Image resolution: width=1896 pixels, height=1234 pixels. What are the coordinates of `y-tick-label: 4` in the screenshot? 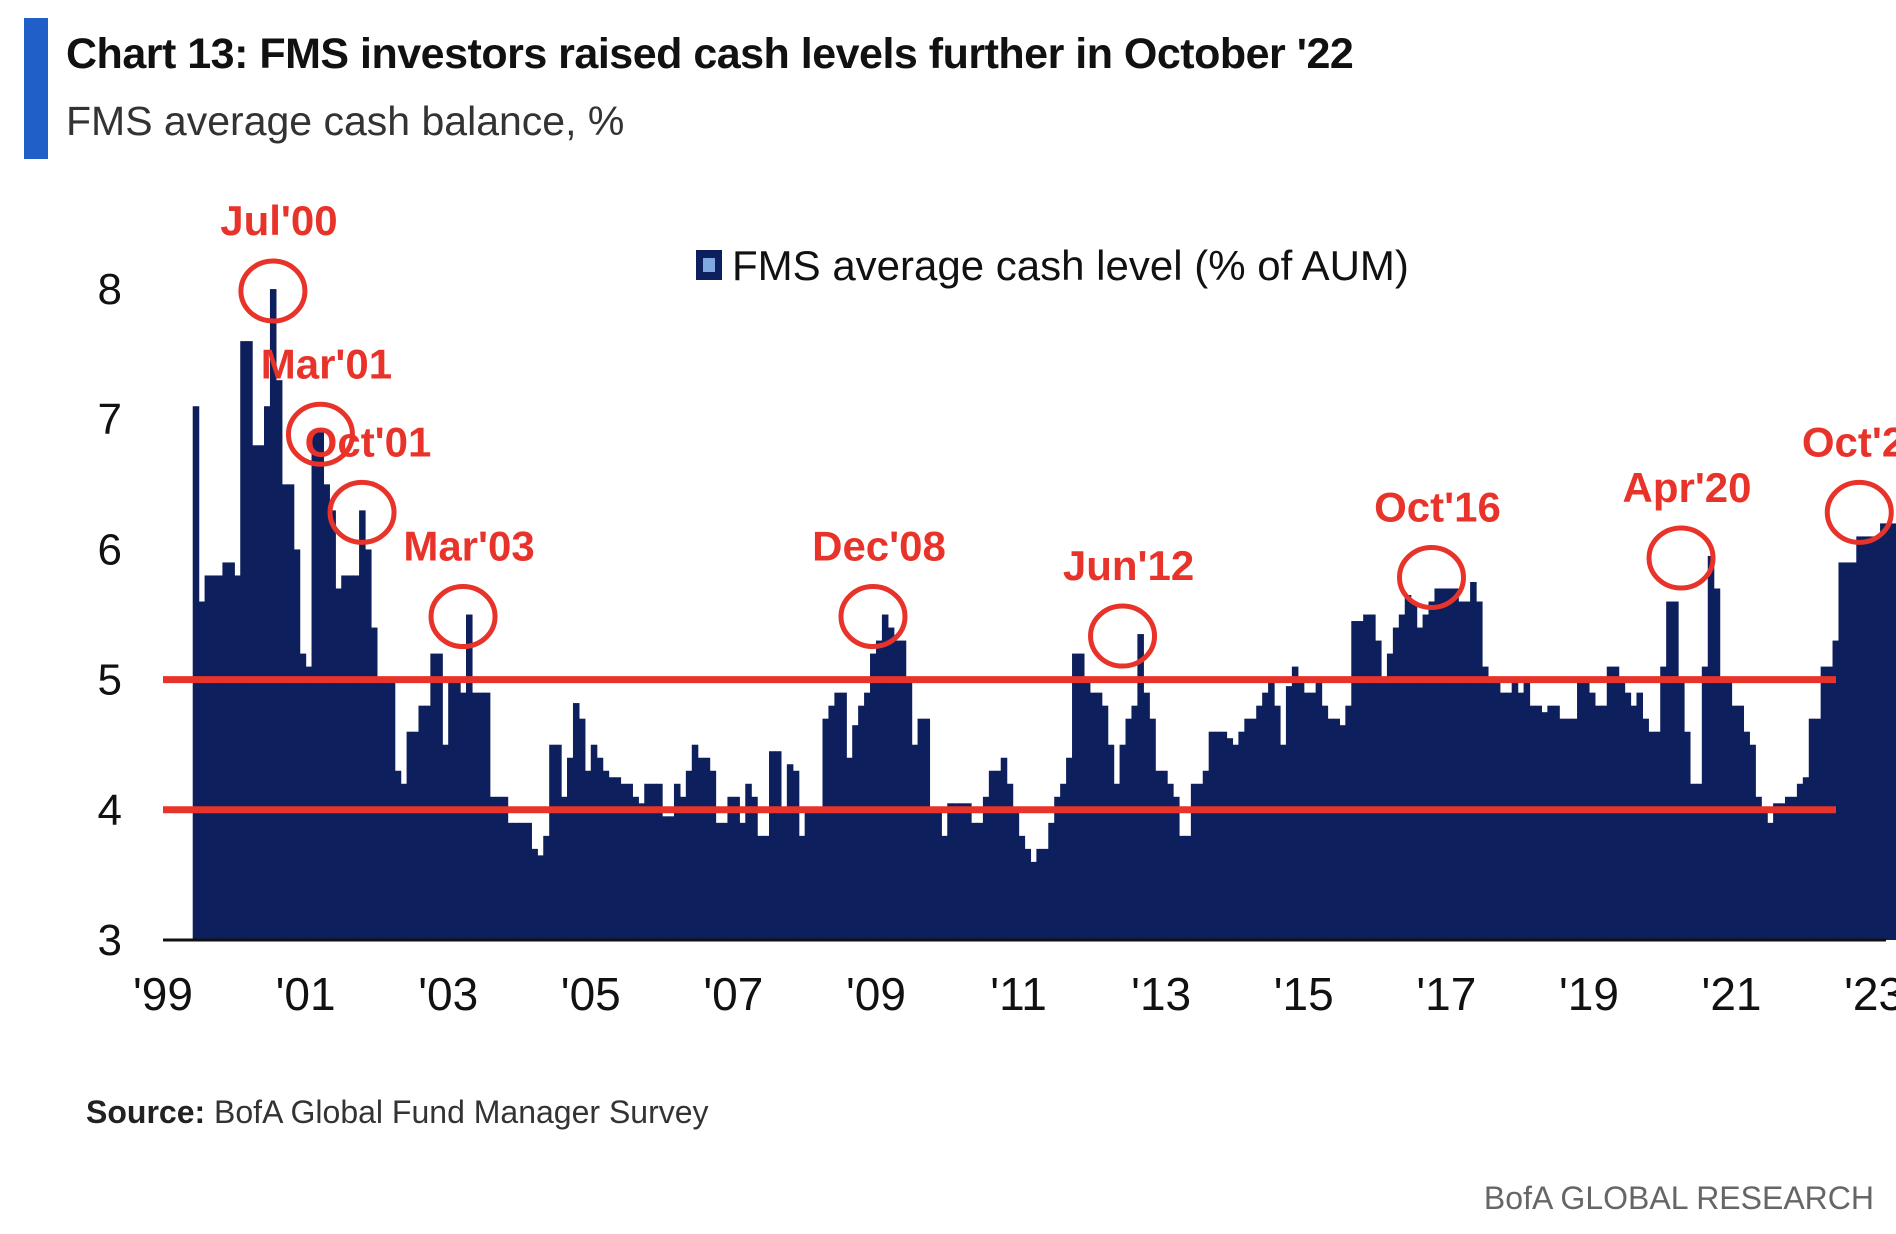 It's located at (110, 810).